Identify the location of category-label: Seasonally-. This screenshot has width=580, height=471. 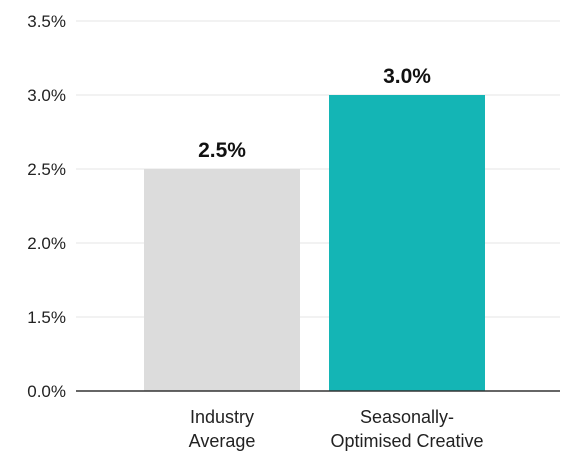
(407, 417).